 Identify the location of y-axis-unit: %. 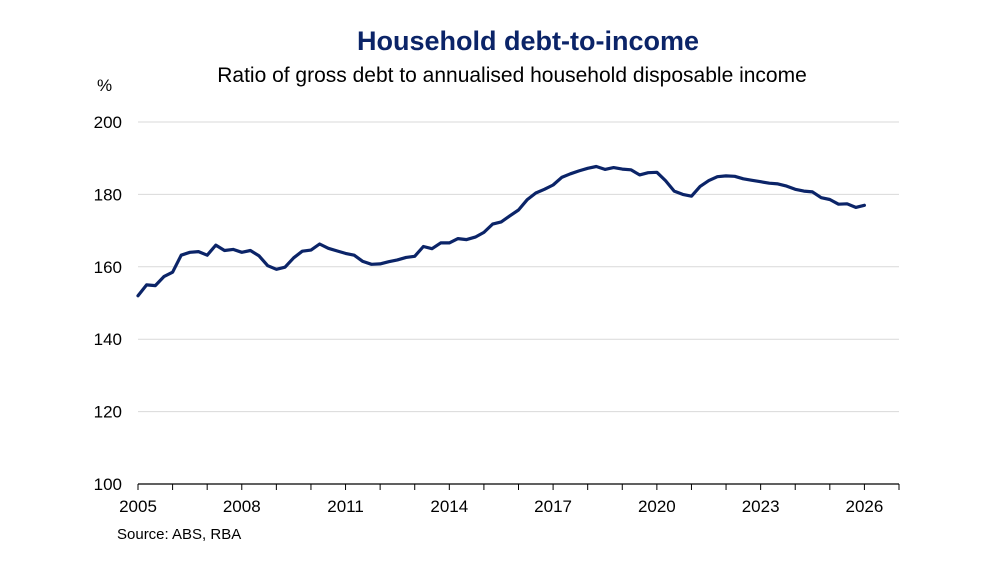
(104, 85).